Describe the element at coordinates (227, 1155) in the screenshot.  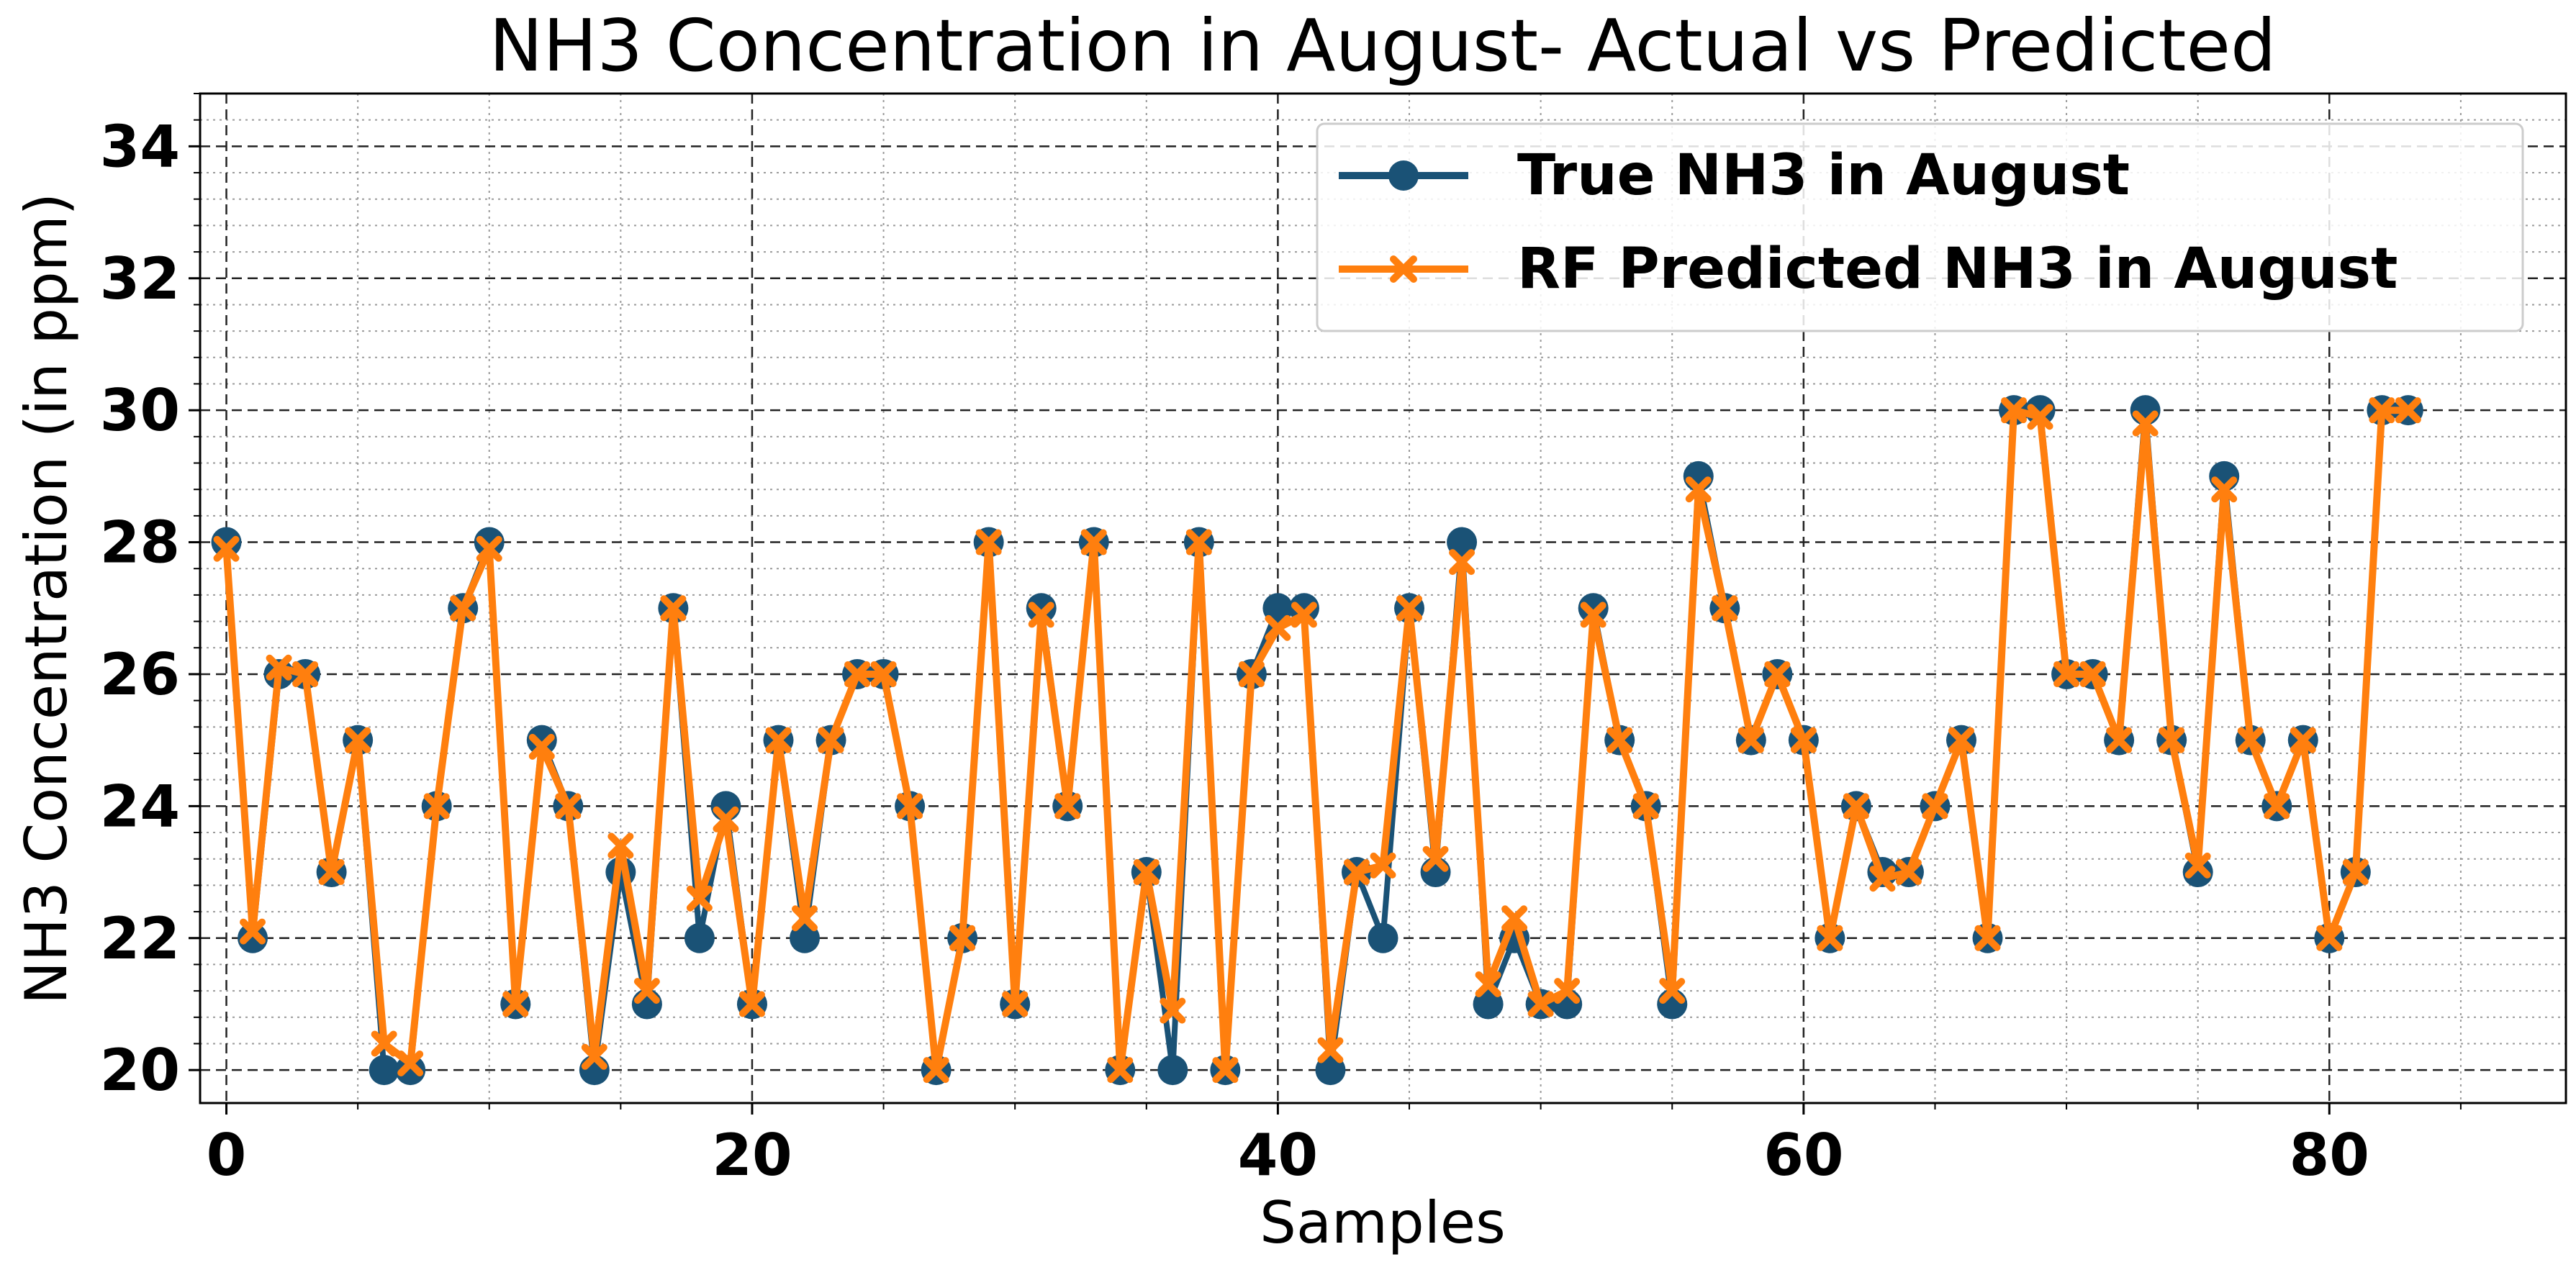
I see `x-tick-label: 0` at that location.